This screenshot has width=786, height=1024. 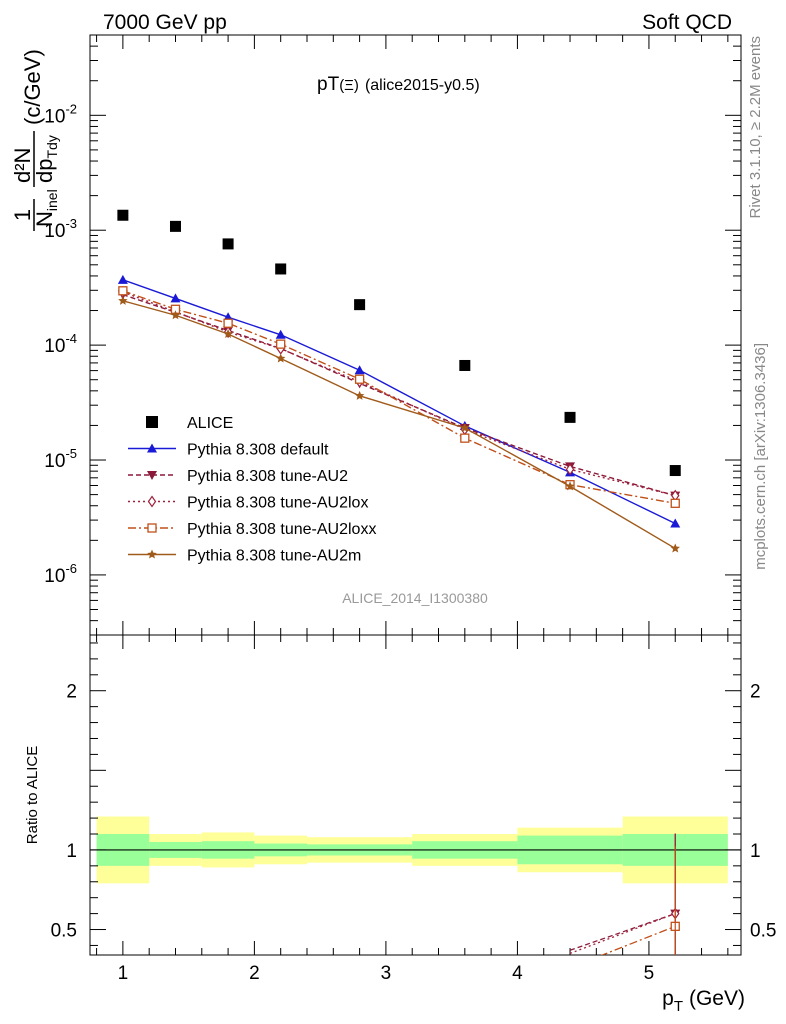 I want to click on header-left: 7000 GeV pp, so click(x=165, y=22).